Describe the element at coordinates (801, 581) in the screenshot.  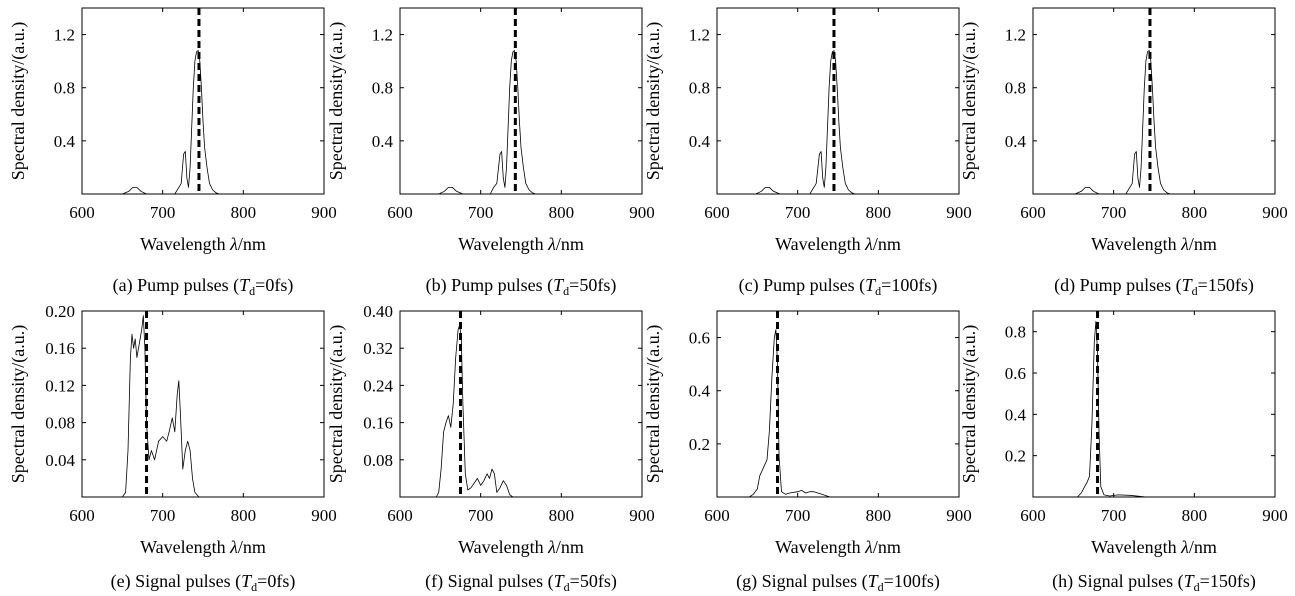
I see `caption-prefix: (g) Signal pulses (` at that location.